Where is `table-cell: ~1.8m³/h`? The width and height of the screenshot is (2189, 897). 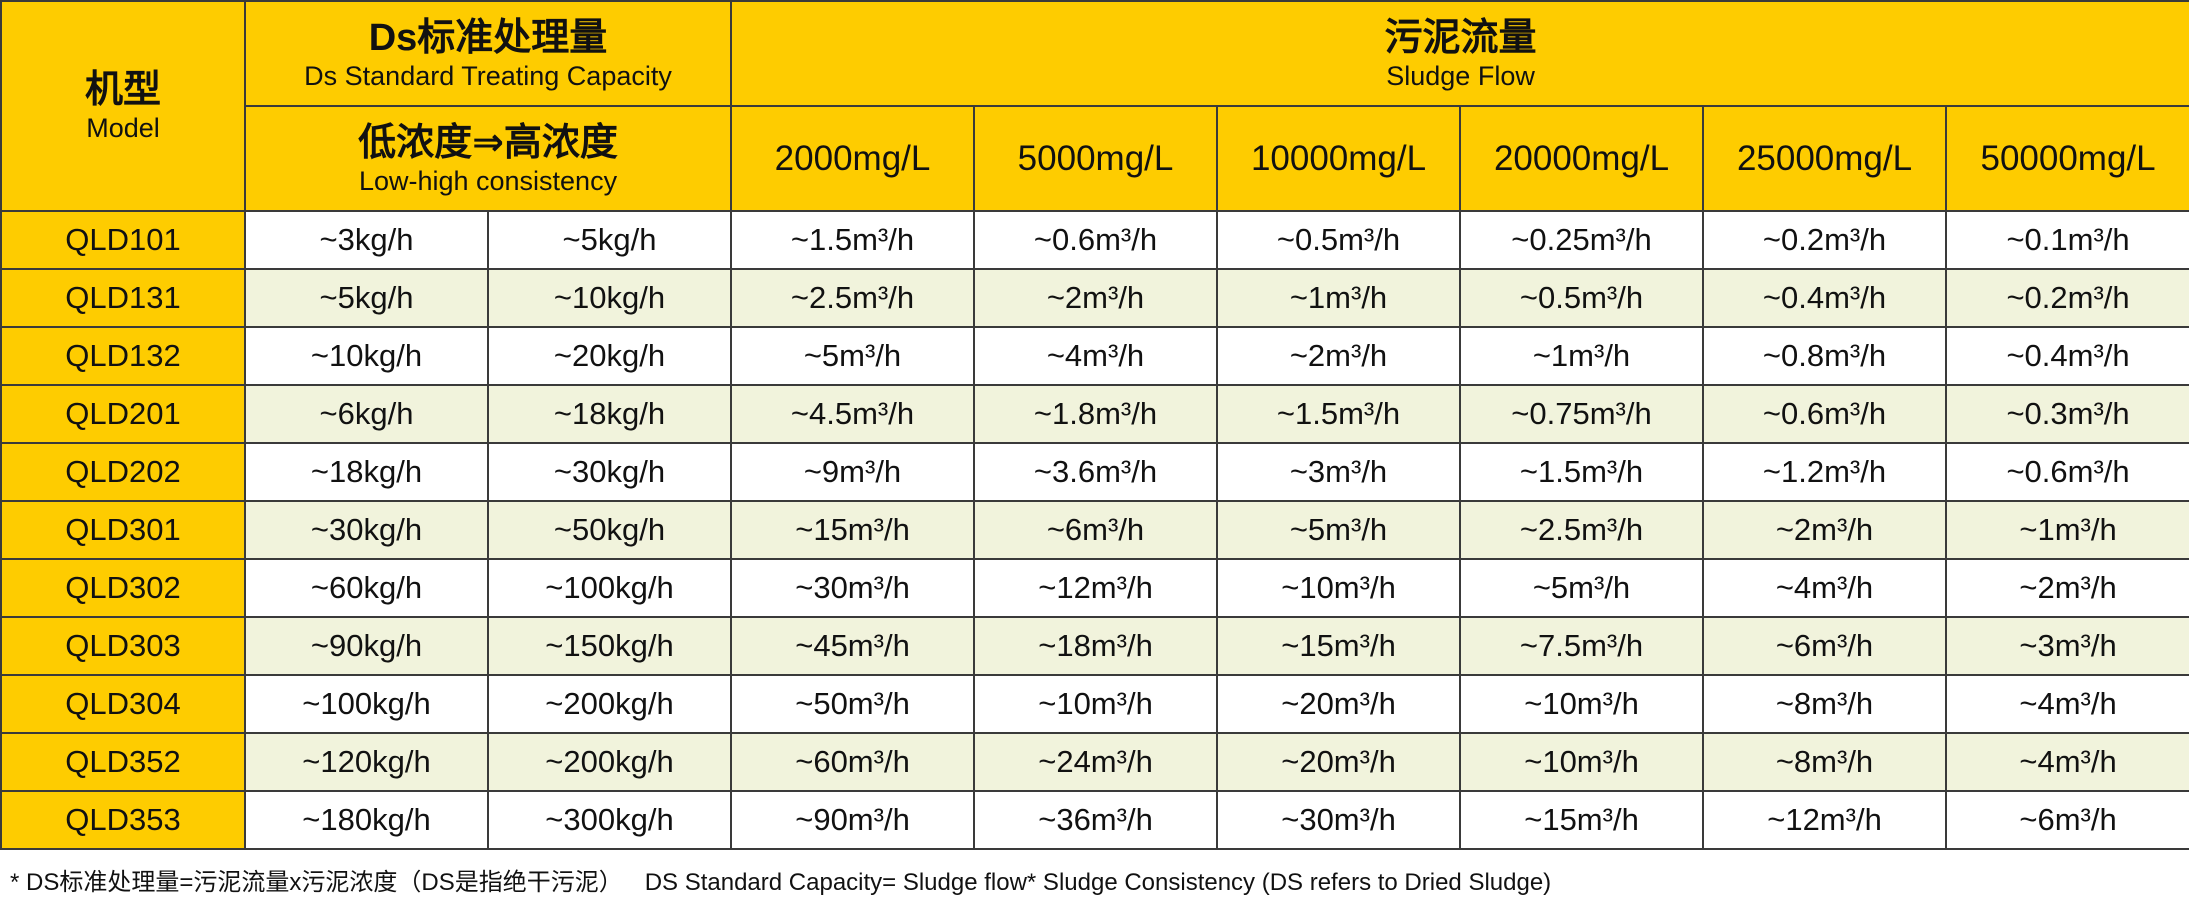
table-cell: ~1.8m³/h is located at coordinates (1096, 414).